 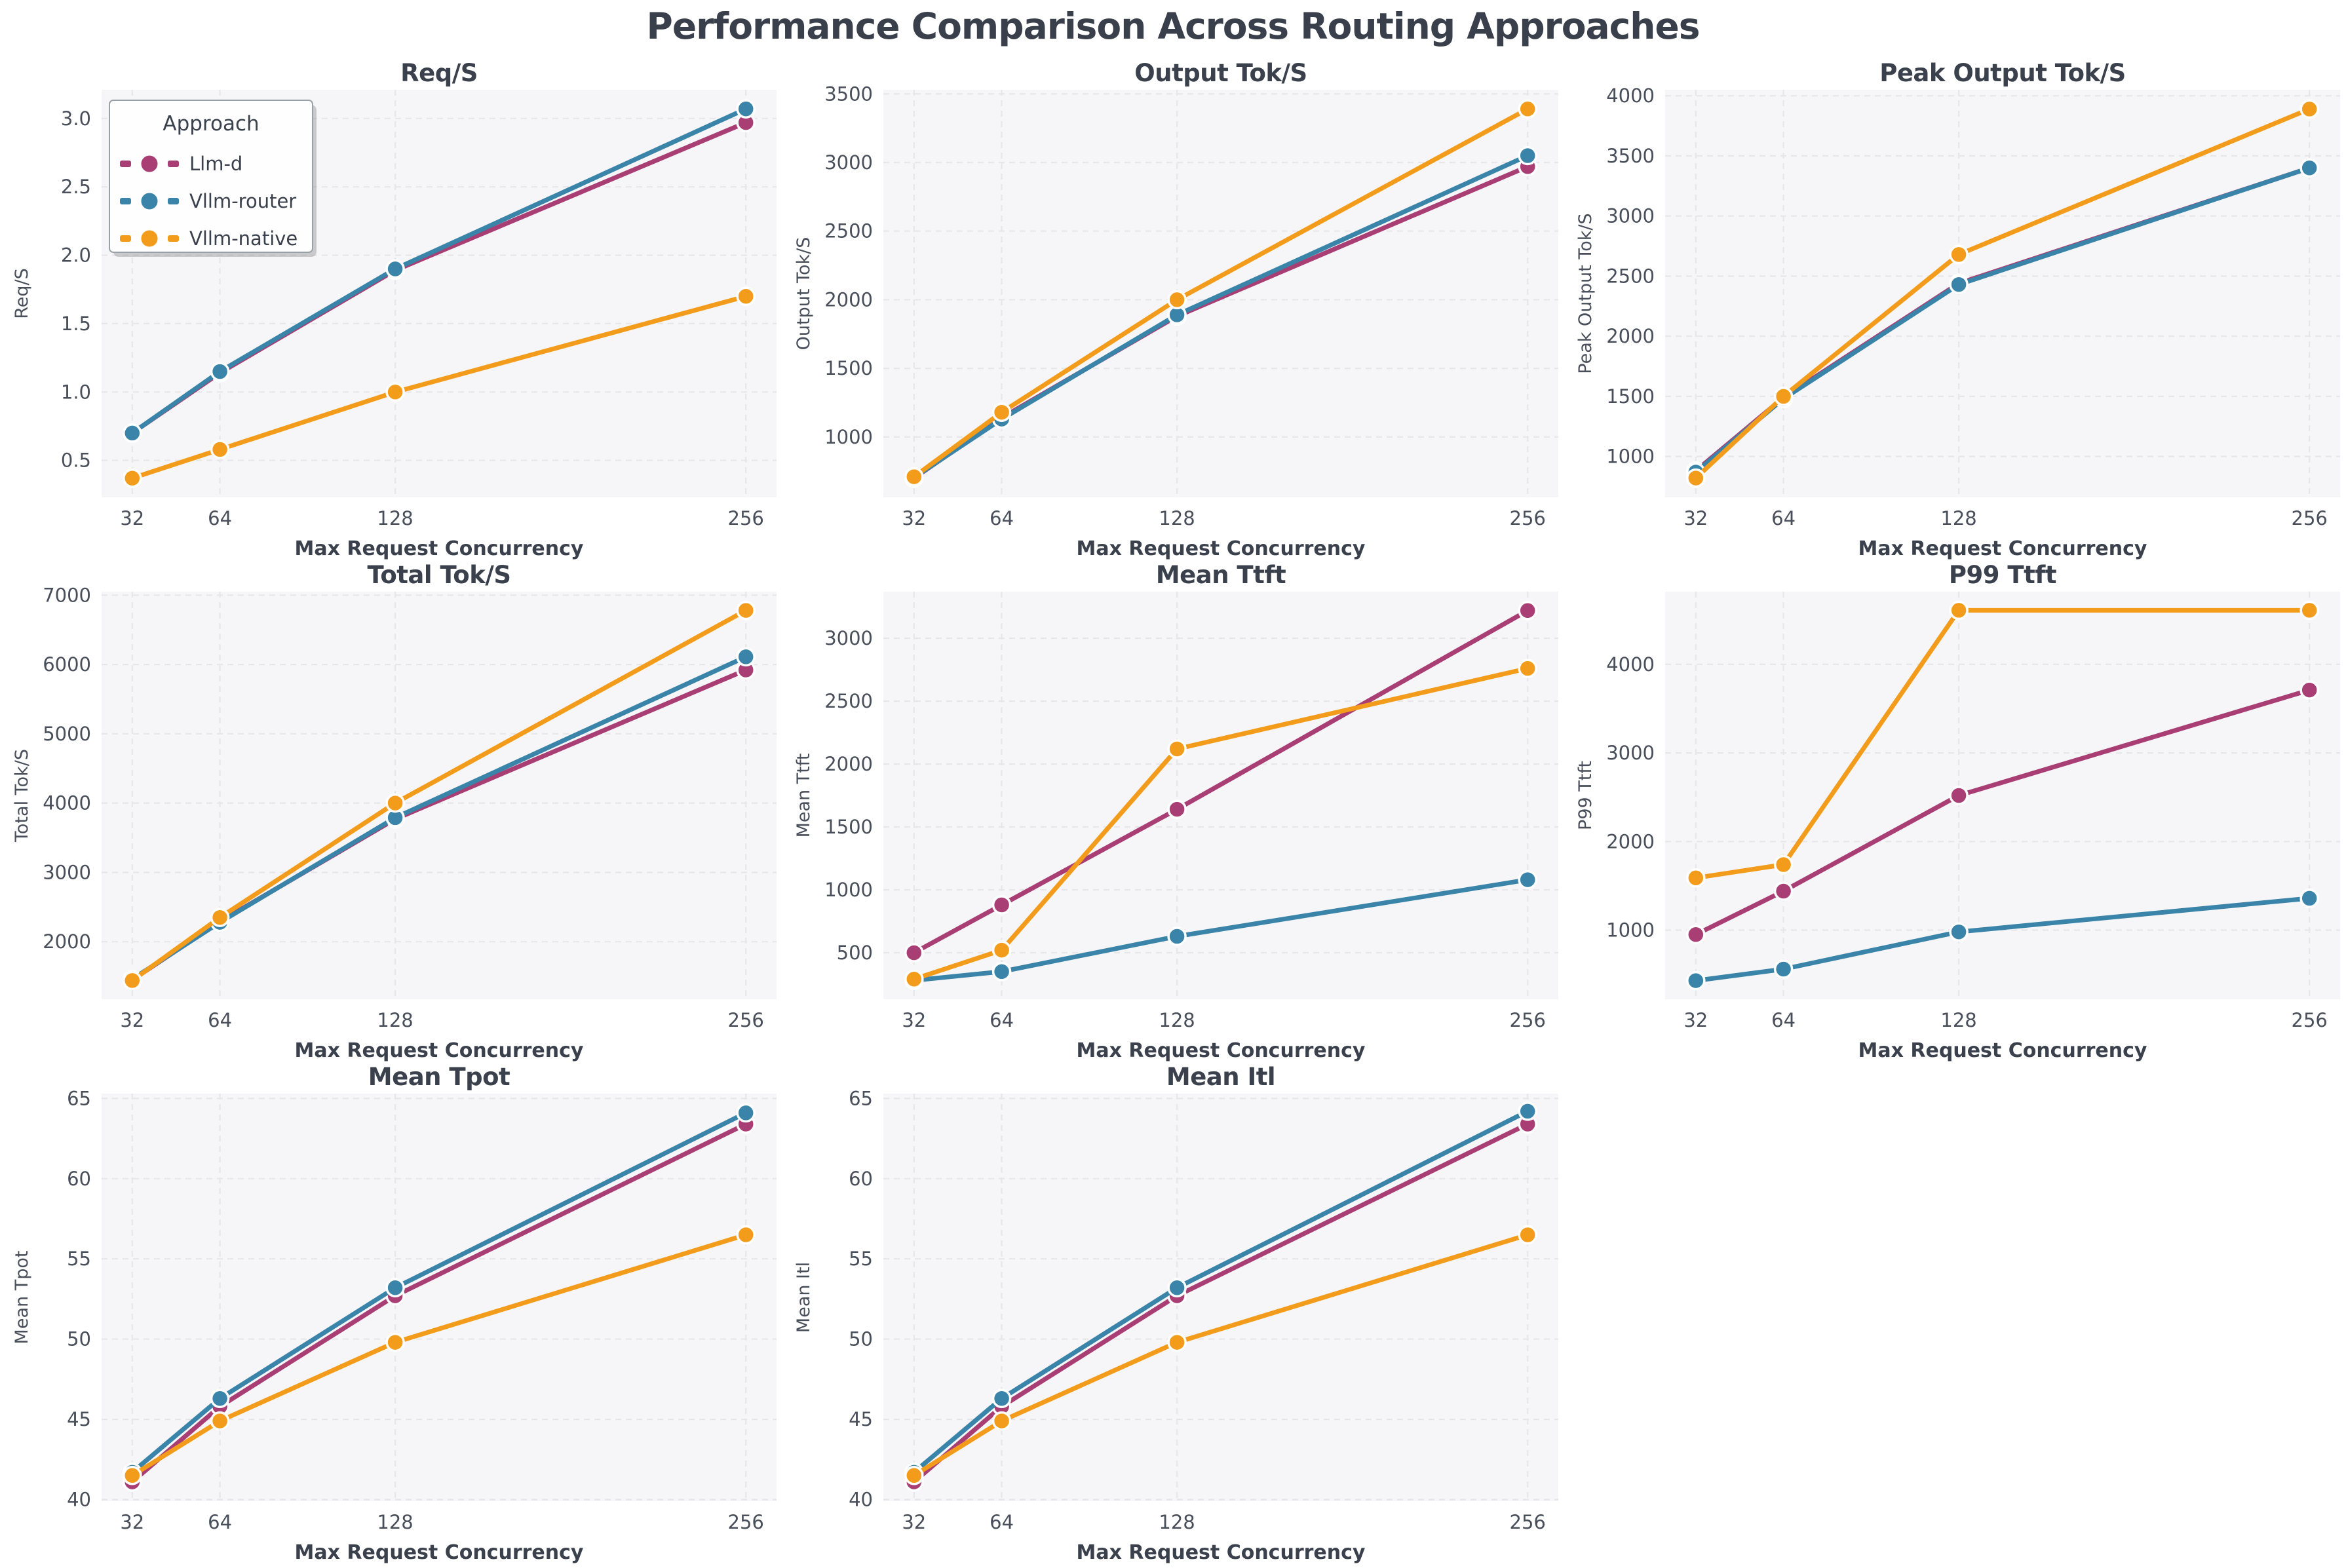 What do you see at coordinates (848, 231) in the screenshot?
I see `y-tick-label: 2500` at bounding box center [848, 231].